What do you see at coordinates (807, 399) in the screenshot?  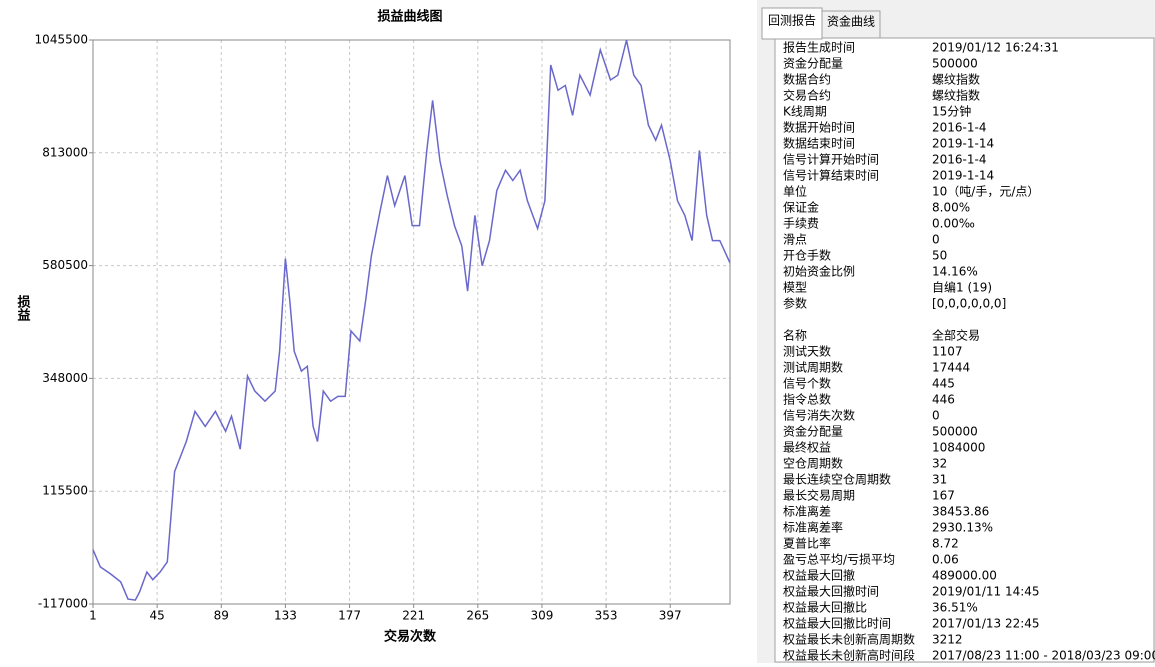 I see `report-label: 指令总数` at bounding box center [807, 399].